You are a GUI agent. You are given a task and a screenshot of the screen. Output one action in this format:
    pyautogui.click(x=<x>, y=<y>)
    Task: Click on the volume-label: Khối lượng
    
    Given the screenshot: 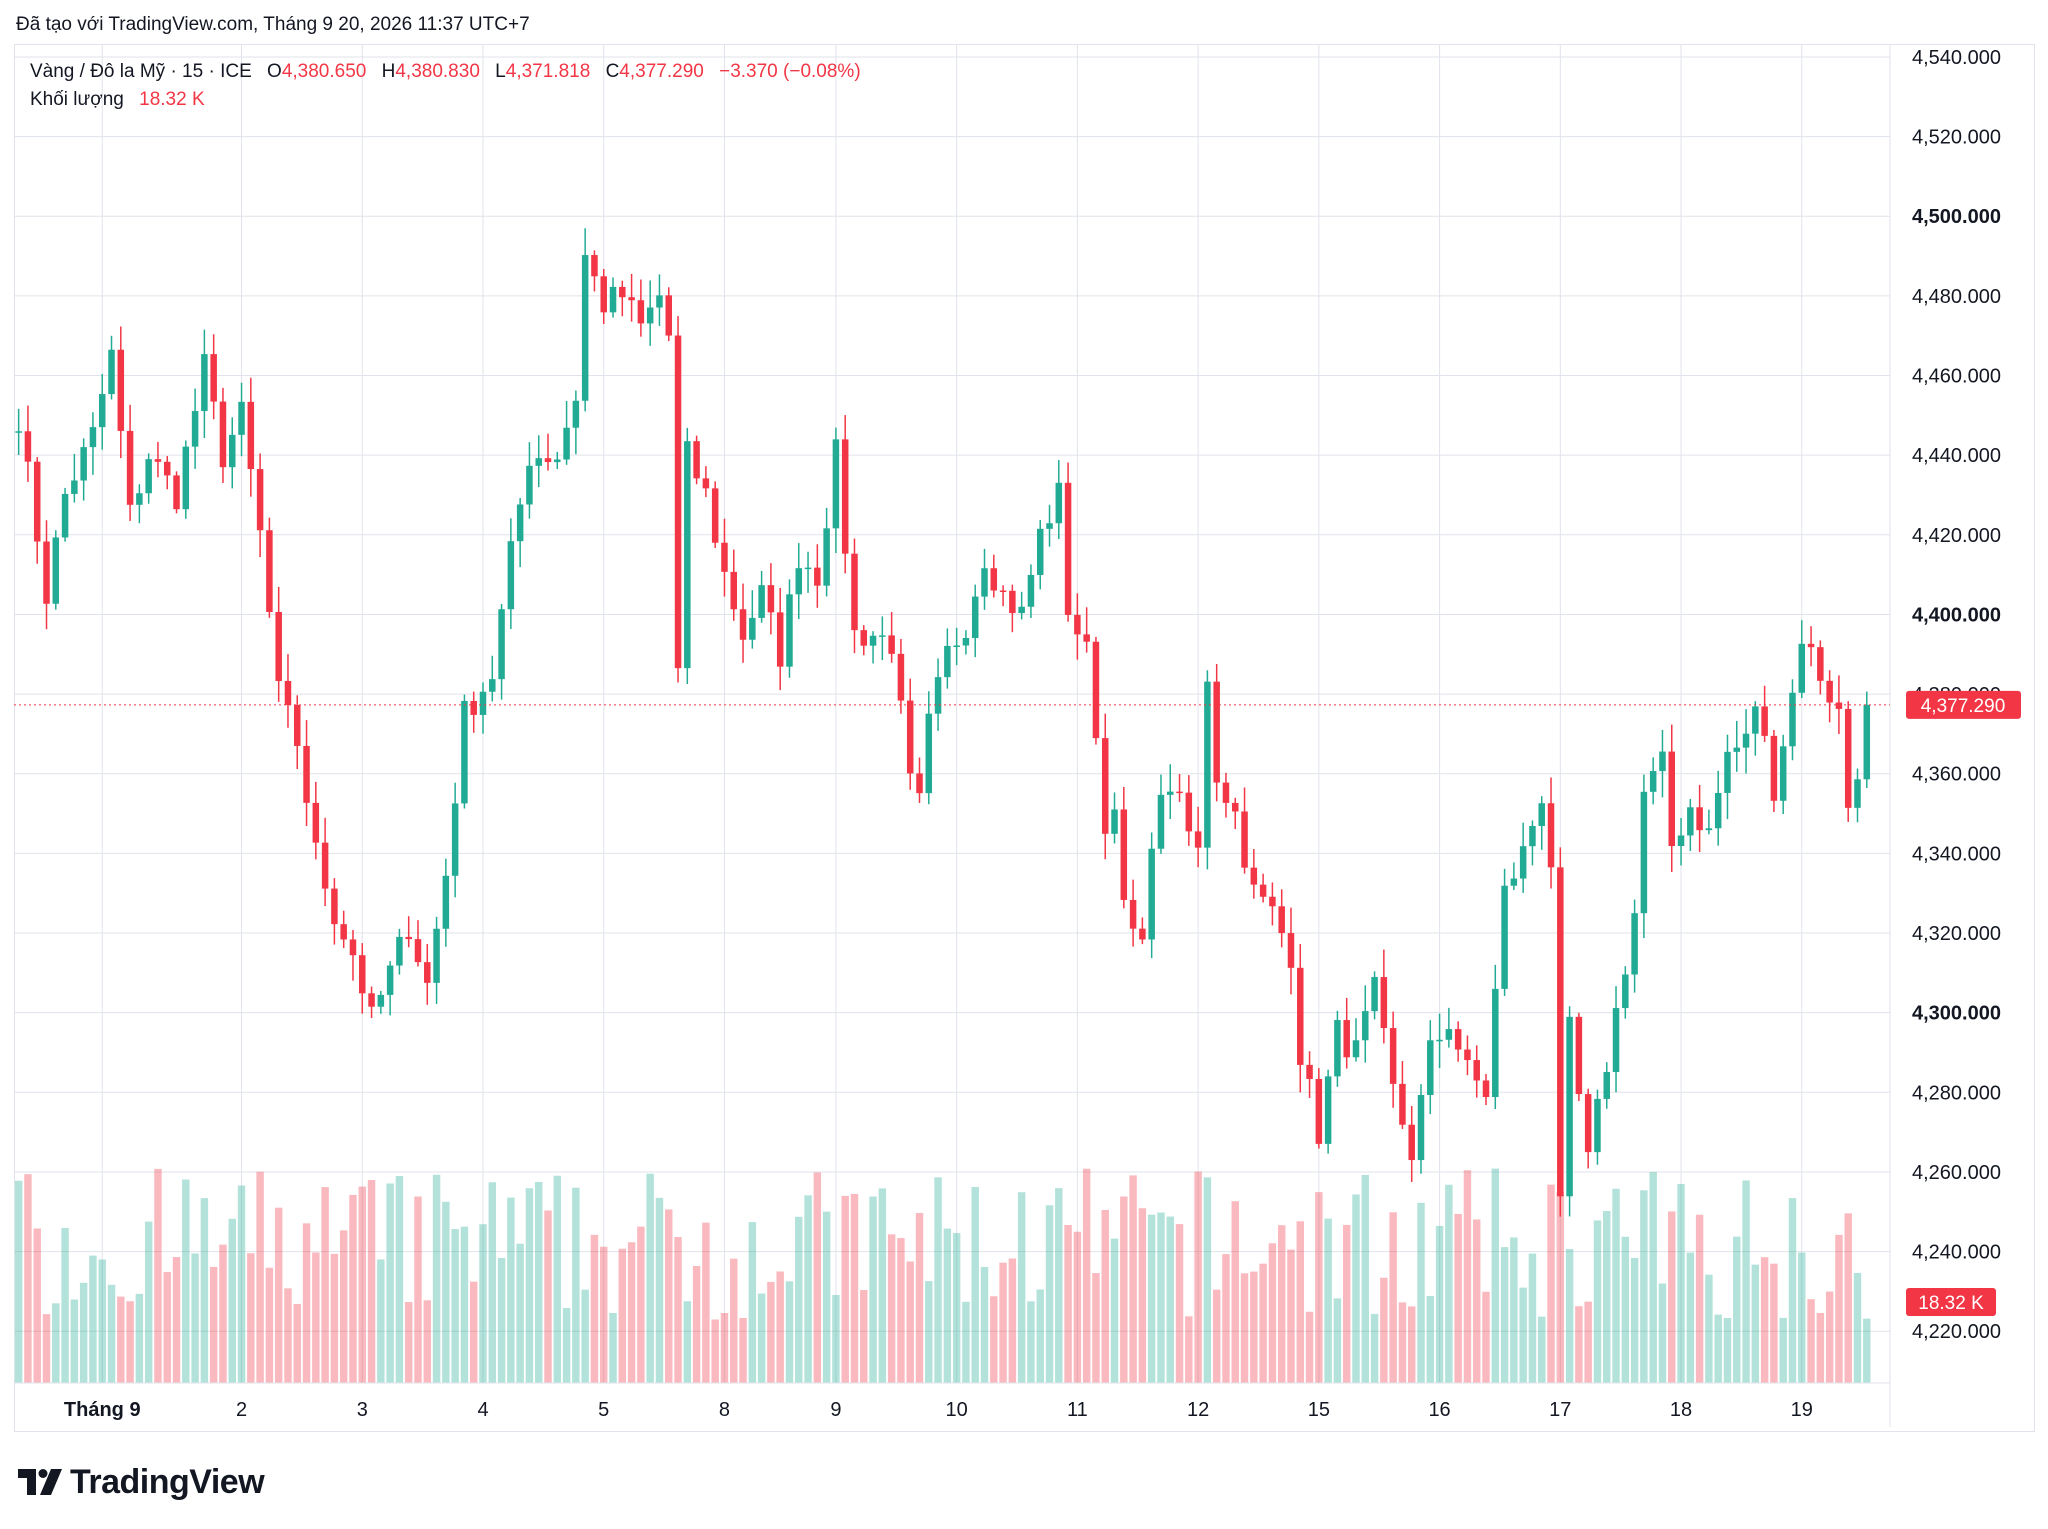 What is the action you would take?
    pyautogui.click(x=77, y=99)
    